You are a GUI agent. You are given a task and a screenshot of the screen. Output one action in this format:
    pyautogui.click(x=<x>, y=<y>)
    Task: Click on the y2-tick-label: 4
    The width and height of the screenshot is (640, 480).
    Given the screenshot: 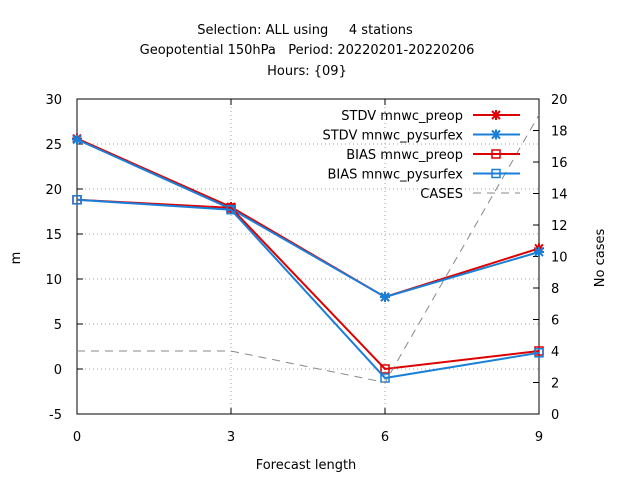 What is the action you would take?
    pyautogui.click(x=555, y=352)
    